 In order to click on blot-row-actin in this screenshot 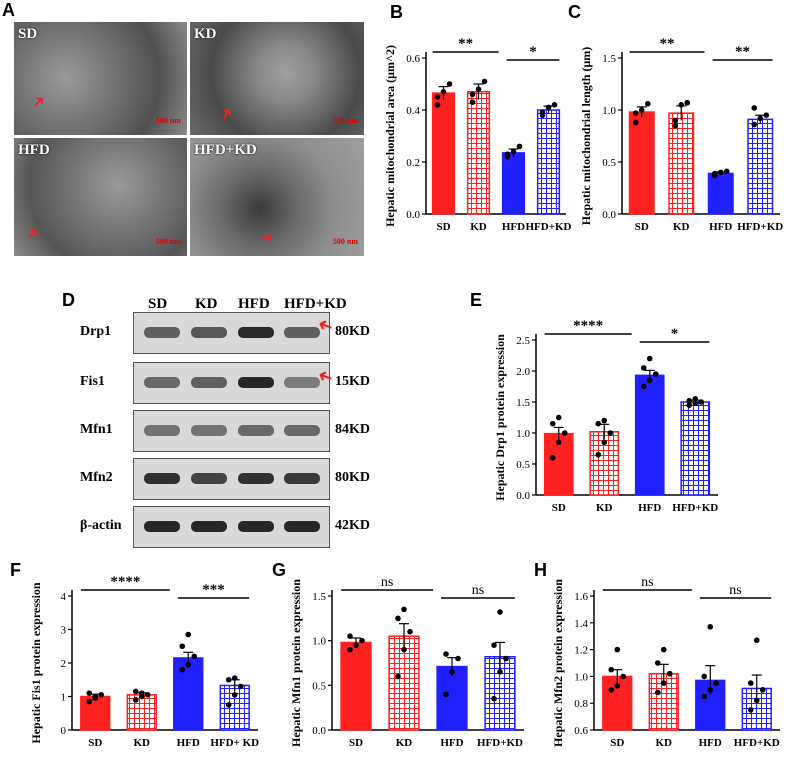, I will do `click(231, 527)`.